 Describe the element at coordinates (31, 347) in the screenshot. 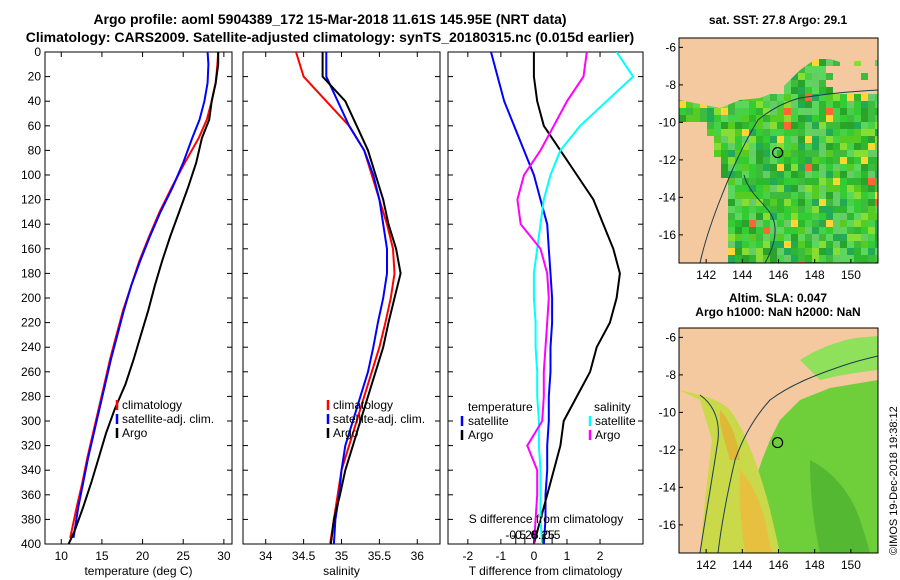

I see `depth-tick-label: 240` at that location.